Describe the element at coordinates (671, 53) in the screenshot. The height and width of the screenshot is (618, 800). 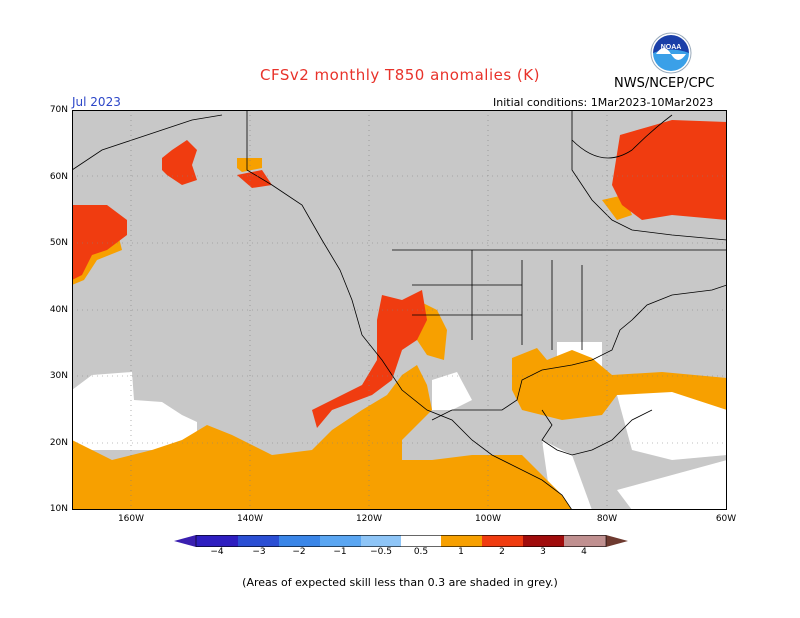
I see `noaa-logo: NOAA` at that location.